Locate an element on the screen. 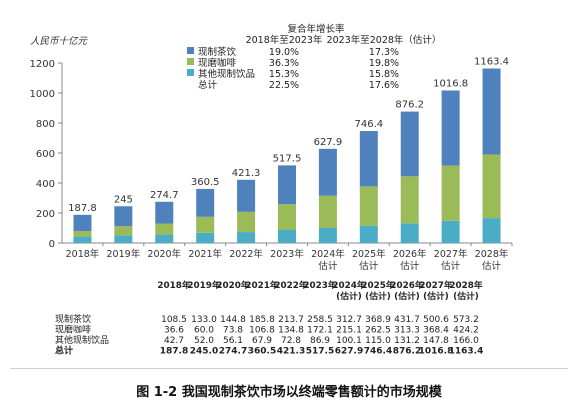  y-tick-label: 1000 is located at coordinates (42, 94).